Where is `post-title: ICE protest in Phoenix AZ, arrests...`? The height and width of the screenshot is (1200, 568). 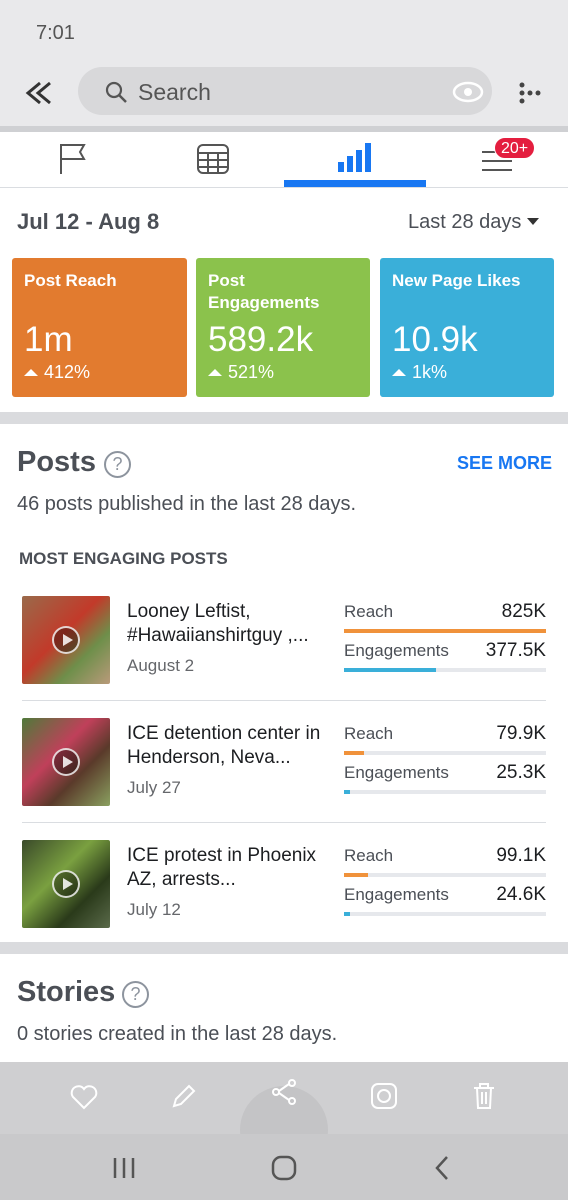
post-title: ICE protest in Phoenix AZ, arrests... is located at coordinates (222, 867).